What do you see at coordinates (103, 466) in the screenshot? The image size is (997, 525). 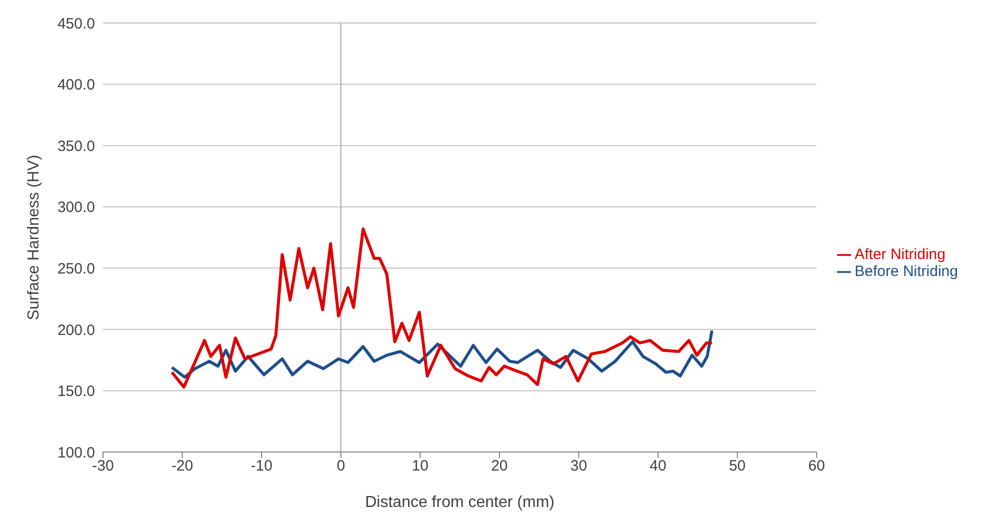 I see `x-tick-label: -30` at bounding box center [103, 466].